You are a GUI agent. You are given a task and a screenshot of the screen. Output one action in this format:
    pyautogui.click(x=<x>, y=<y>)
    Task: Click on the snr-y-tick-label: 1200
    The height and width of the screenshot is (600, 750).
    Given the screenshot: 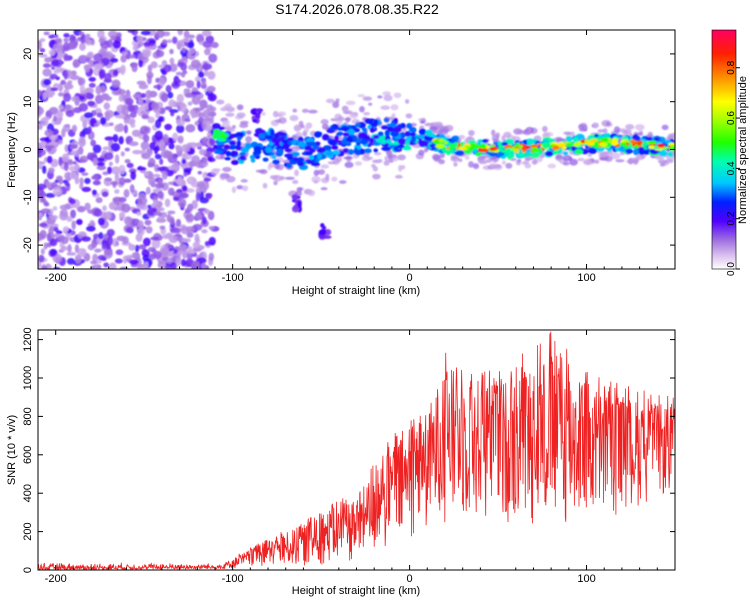 What is the action you would take?
    pyautogui.click(x=28, y=339)
    